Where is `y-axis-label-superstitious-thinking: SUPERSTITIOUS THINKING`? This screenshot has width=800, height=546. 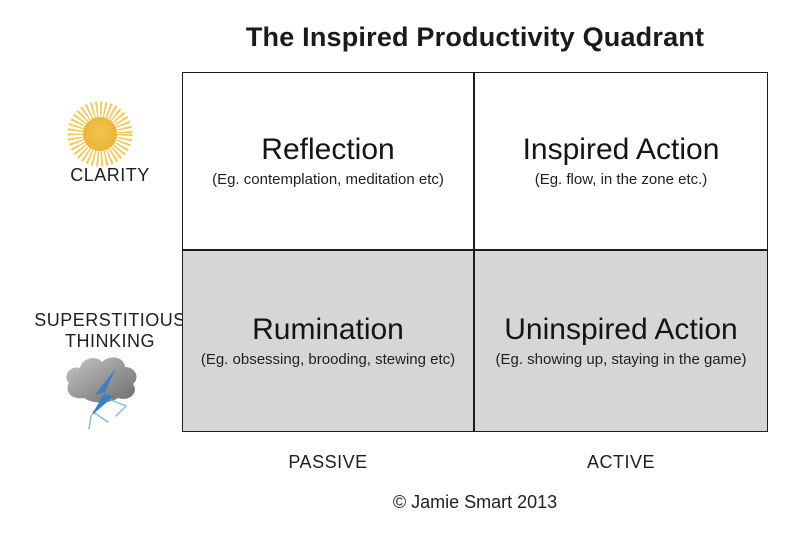 y-axis-label-superstitious-thinking: SUPERSTITIOUS THINKING is located at coordinates (110, 331).